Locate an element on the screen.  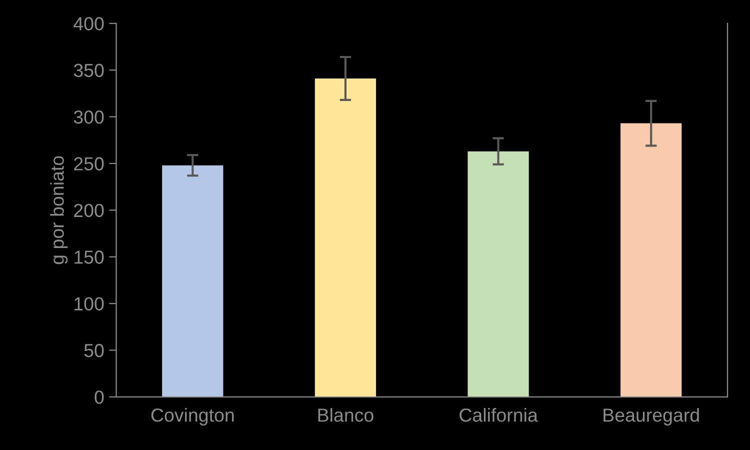
x-tick-label: California is located at coordinates (499, 415).